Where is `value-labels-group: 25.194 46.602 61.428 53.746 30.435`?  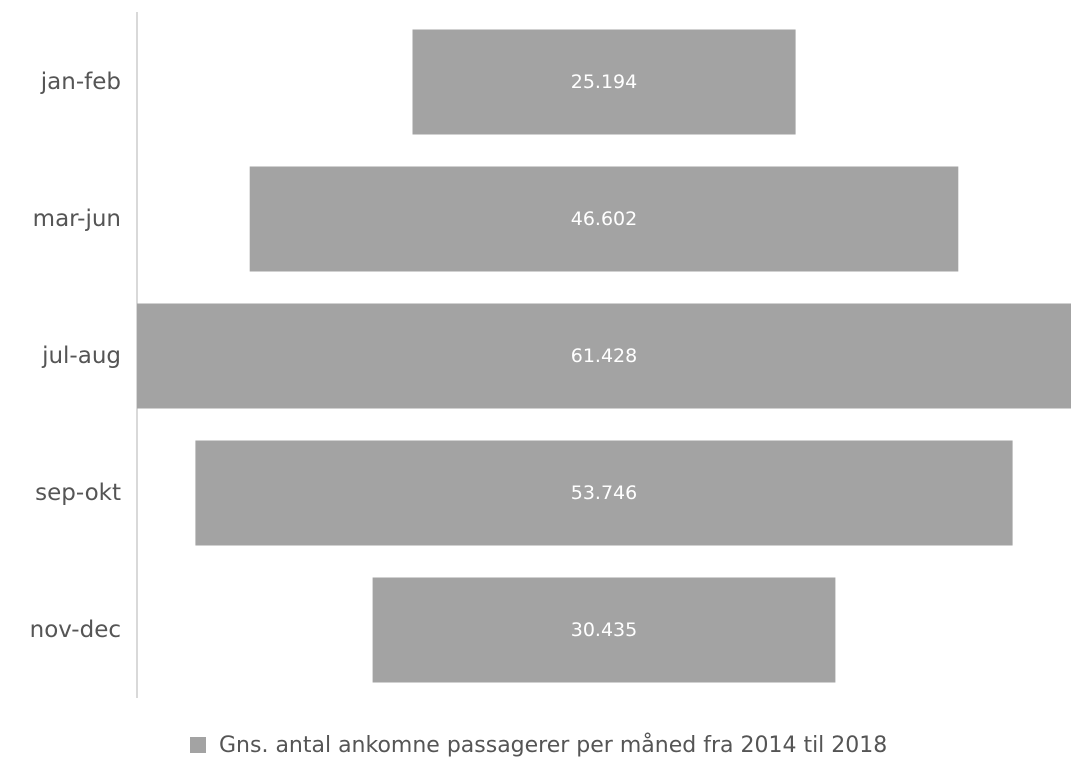 value-labels-group: 25.194 46.602 61.428 53.746 30.435 is located at coordinates (604, 356).